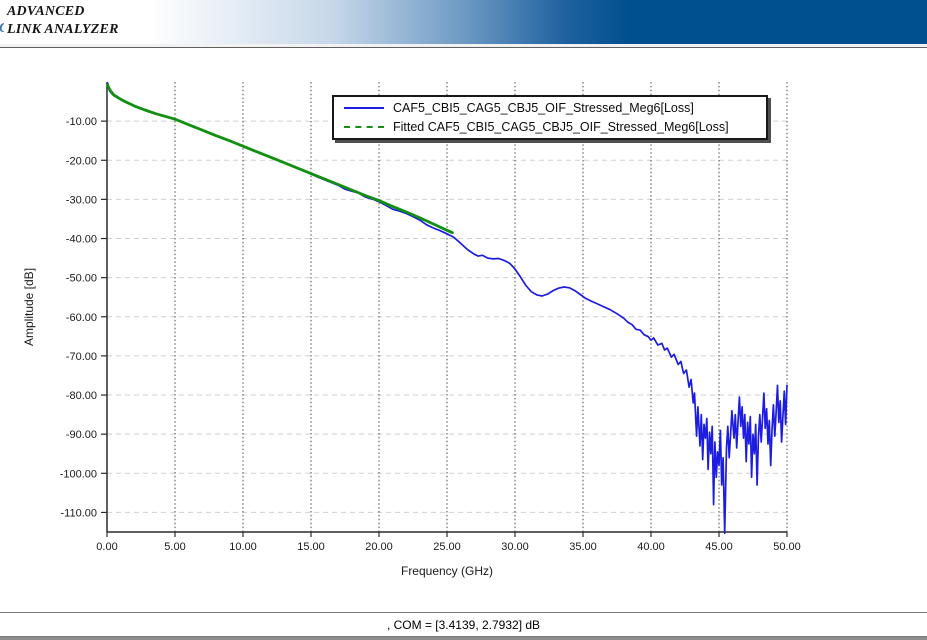 Image resolution: width=927 pixels, height=640 pixels. Describe the element at coordinates (81, 200) in the screenshot. I see `y-tick-label: -30.00` at that location.